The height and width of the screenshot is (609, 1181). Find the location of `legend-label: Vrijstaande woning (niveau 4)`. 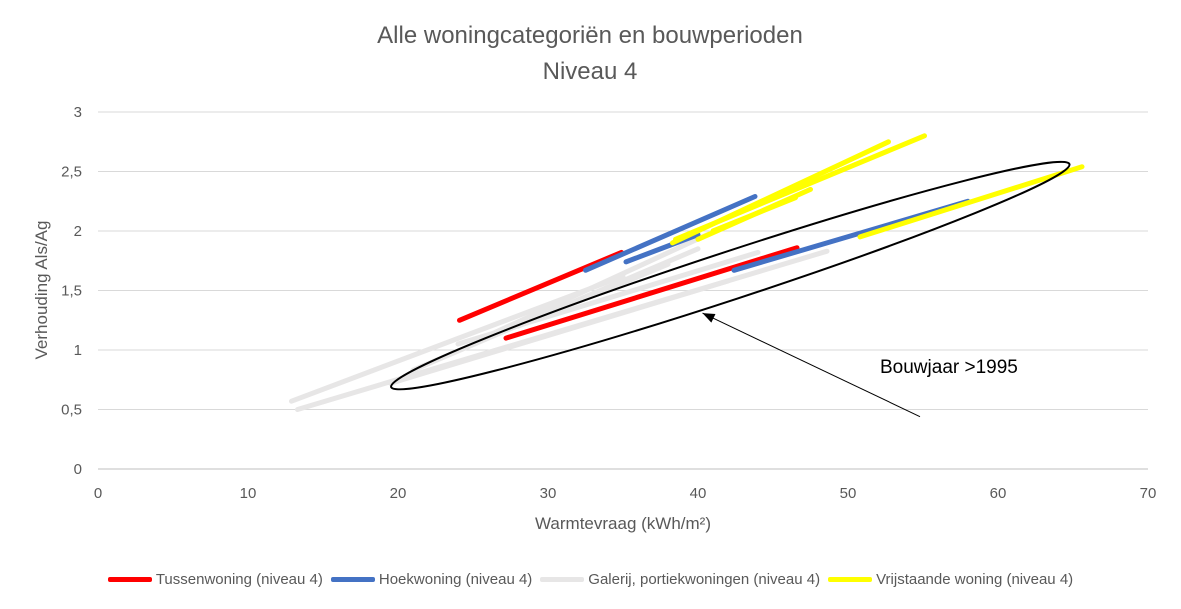

legend-label: Vrijstaande woning (niveau 4) is located at coordinates (975, 579).